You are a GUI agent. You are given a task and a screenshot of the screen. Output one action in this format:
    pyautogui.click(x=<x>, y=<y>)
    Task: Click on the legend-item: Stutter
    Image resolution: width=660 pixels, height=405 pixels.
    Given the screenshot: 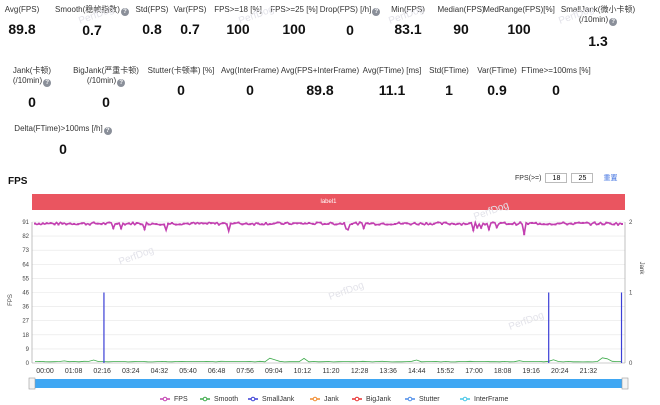 What is the action you would take?
    pyautogui.click(x=429, y=399)
    